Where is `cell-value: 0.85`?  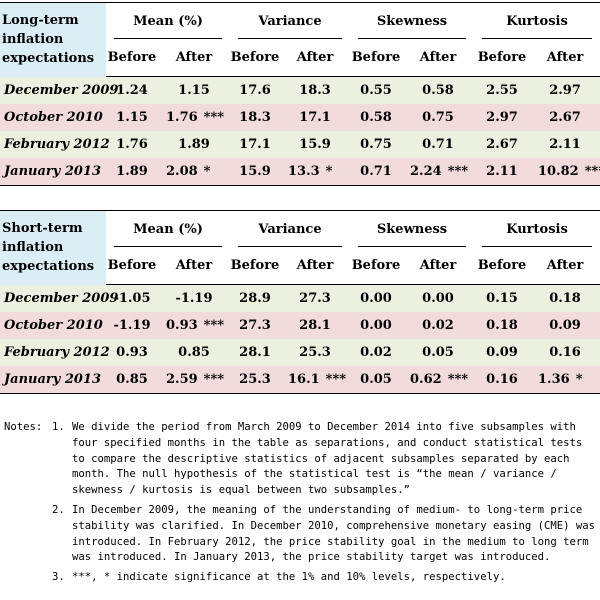
cell-value: 0.85 is located at coordinates (194, 352).